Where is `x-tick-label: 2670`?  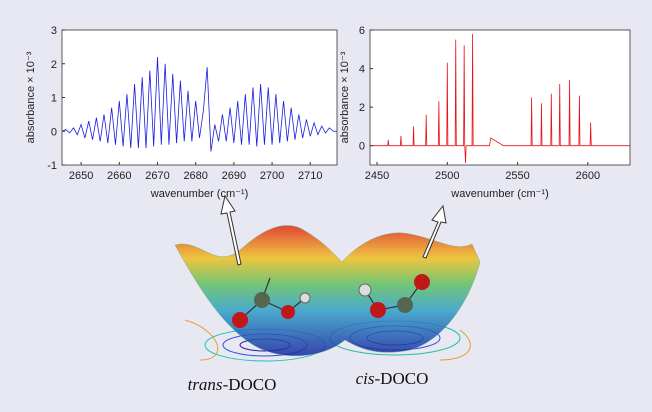
x-tick-label: 2670 is located at coordinates (157, 176).